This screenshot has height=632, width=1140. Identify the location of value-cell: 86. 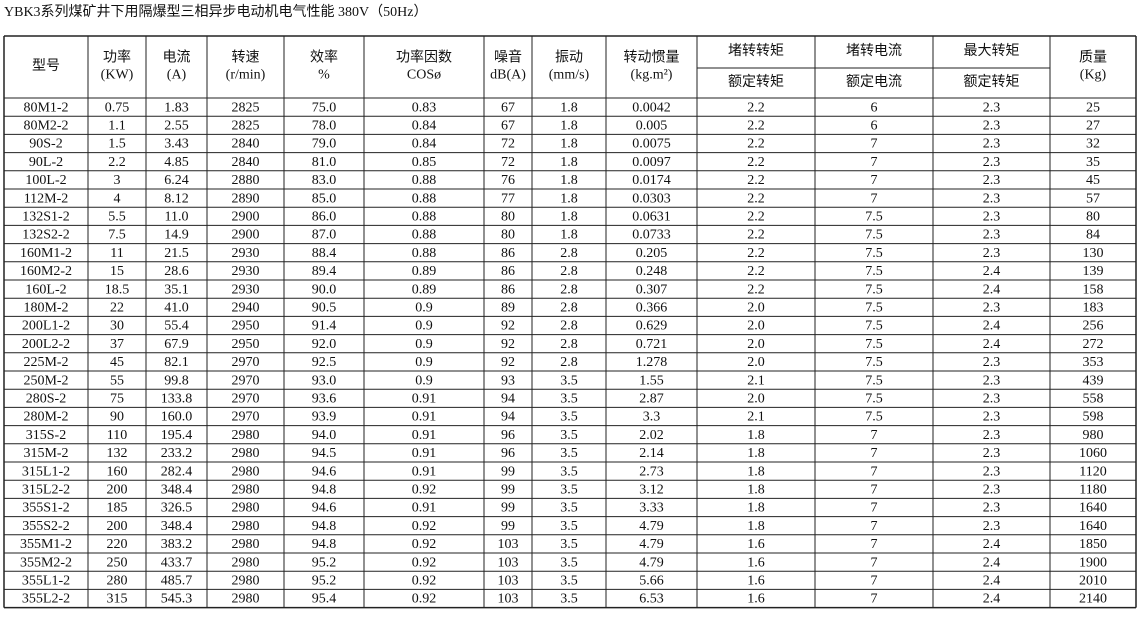
(508, 253).